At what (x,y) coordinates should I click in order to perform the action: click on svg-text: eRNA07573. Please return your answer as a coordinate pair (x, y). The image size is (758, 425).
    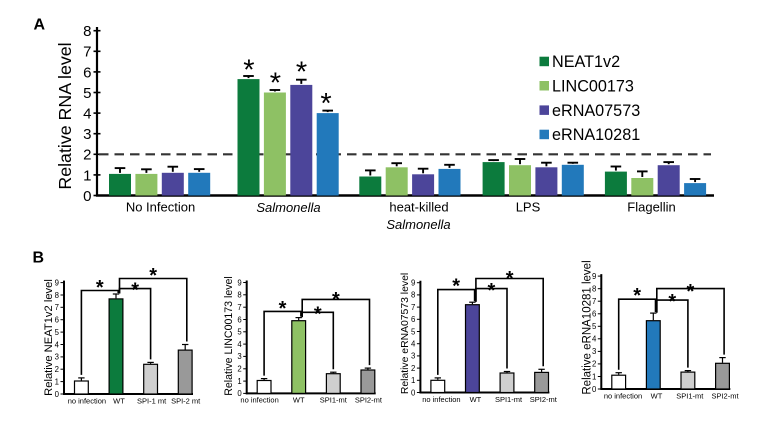
    Looking at the image, I should click on (596, 111).